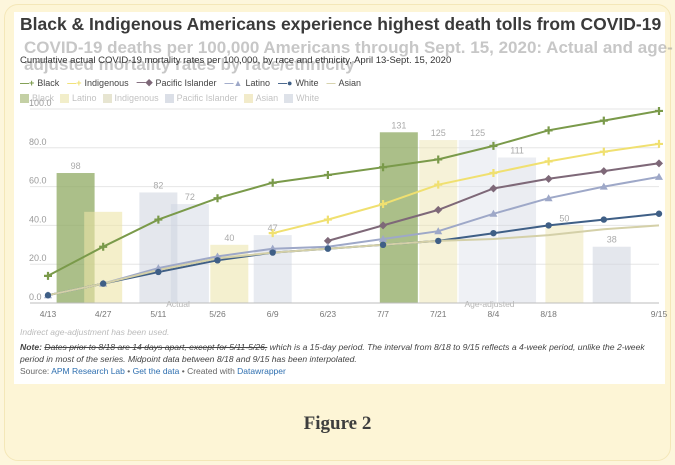 Image resolution: width=675 pixels, height=465 pixels. What do you see at coordinates (178, 304) in the screenshot?
I see `ghost-section-label: Actual` at bounding box center [178, 304].